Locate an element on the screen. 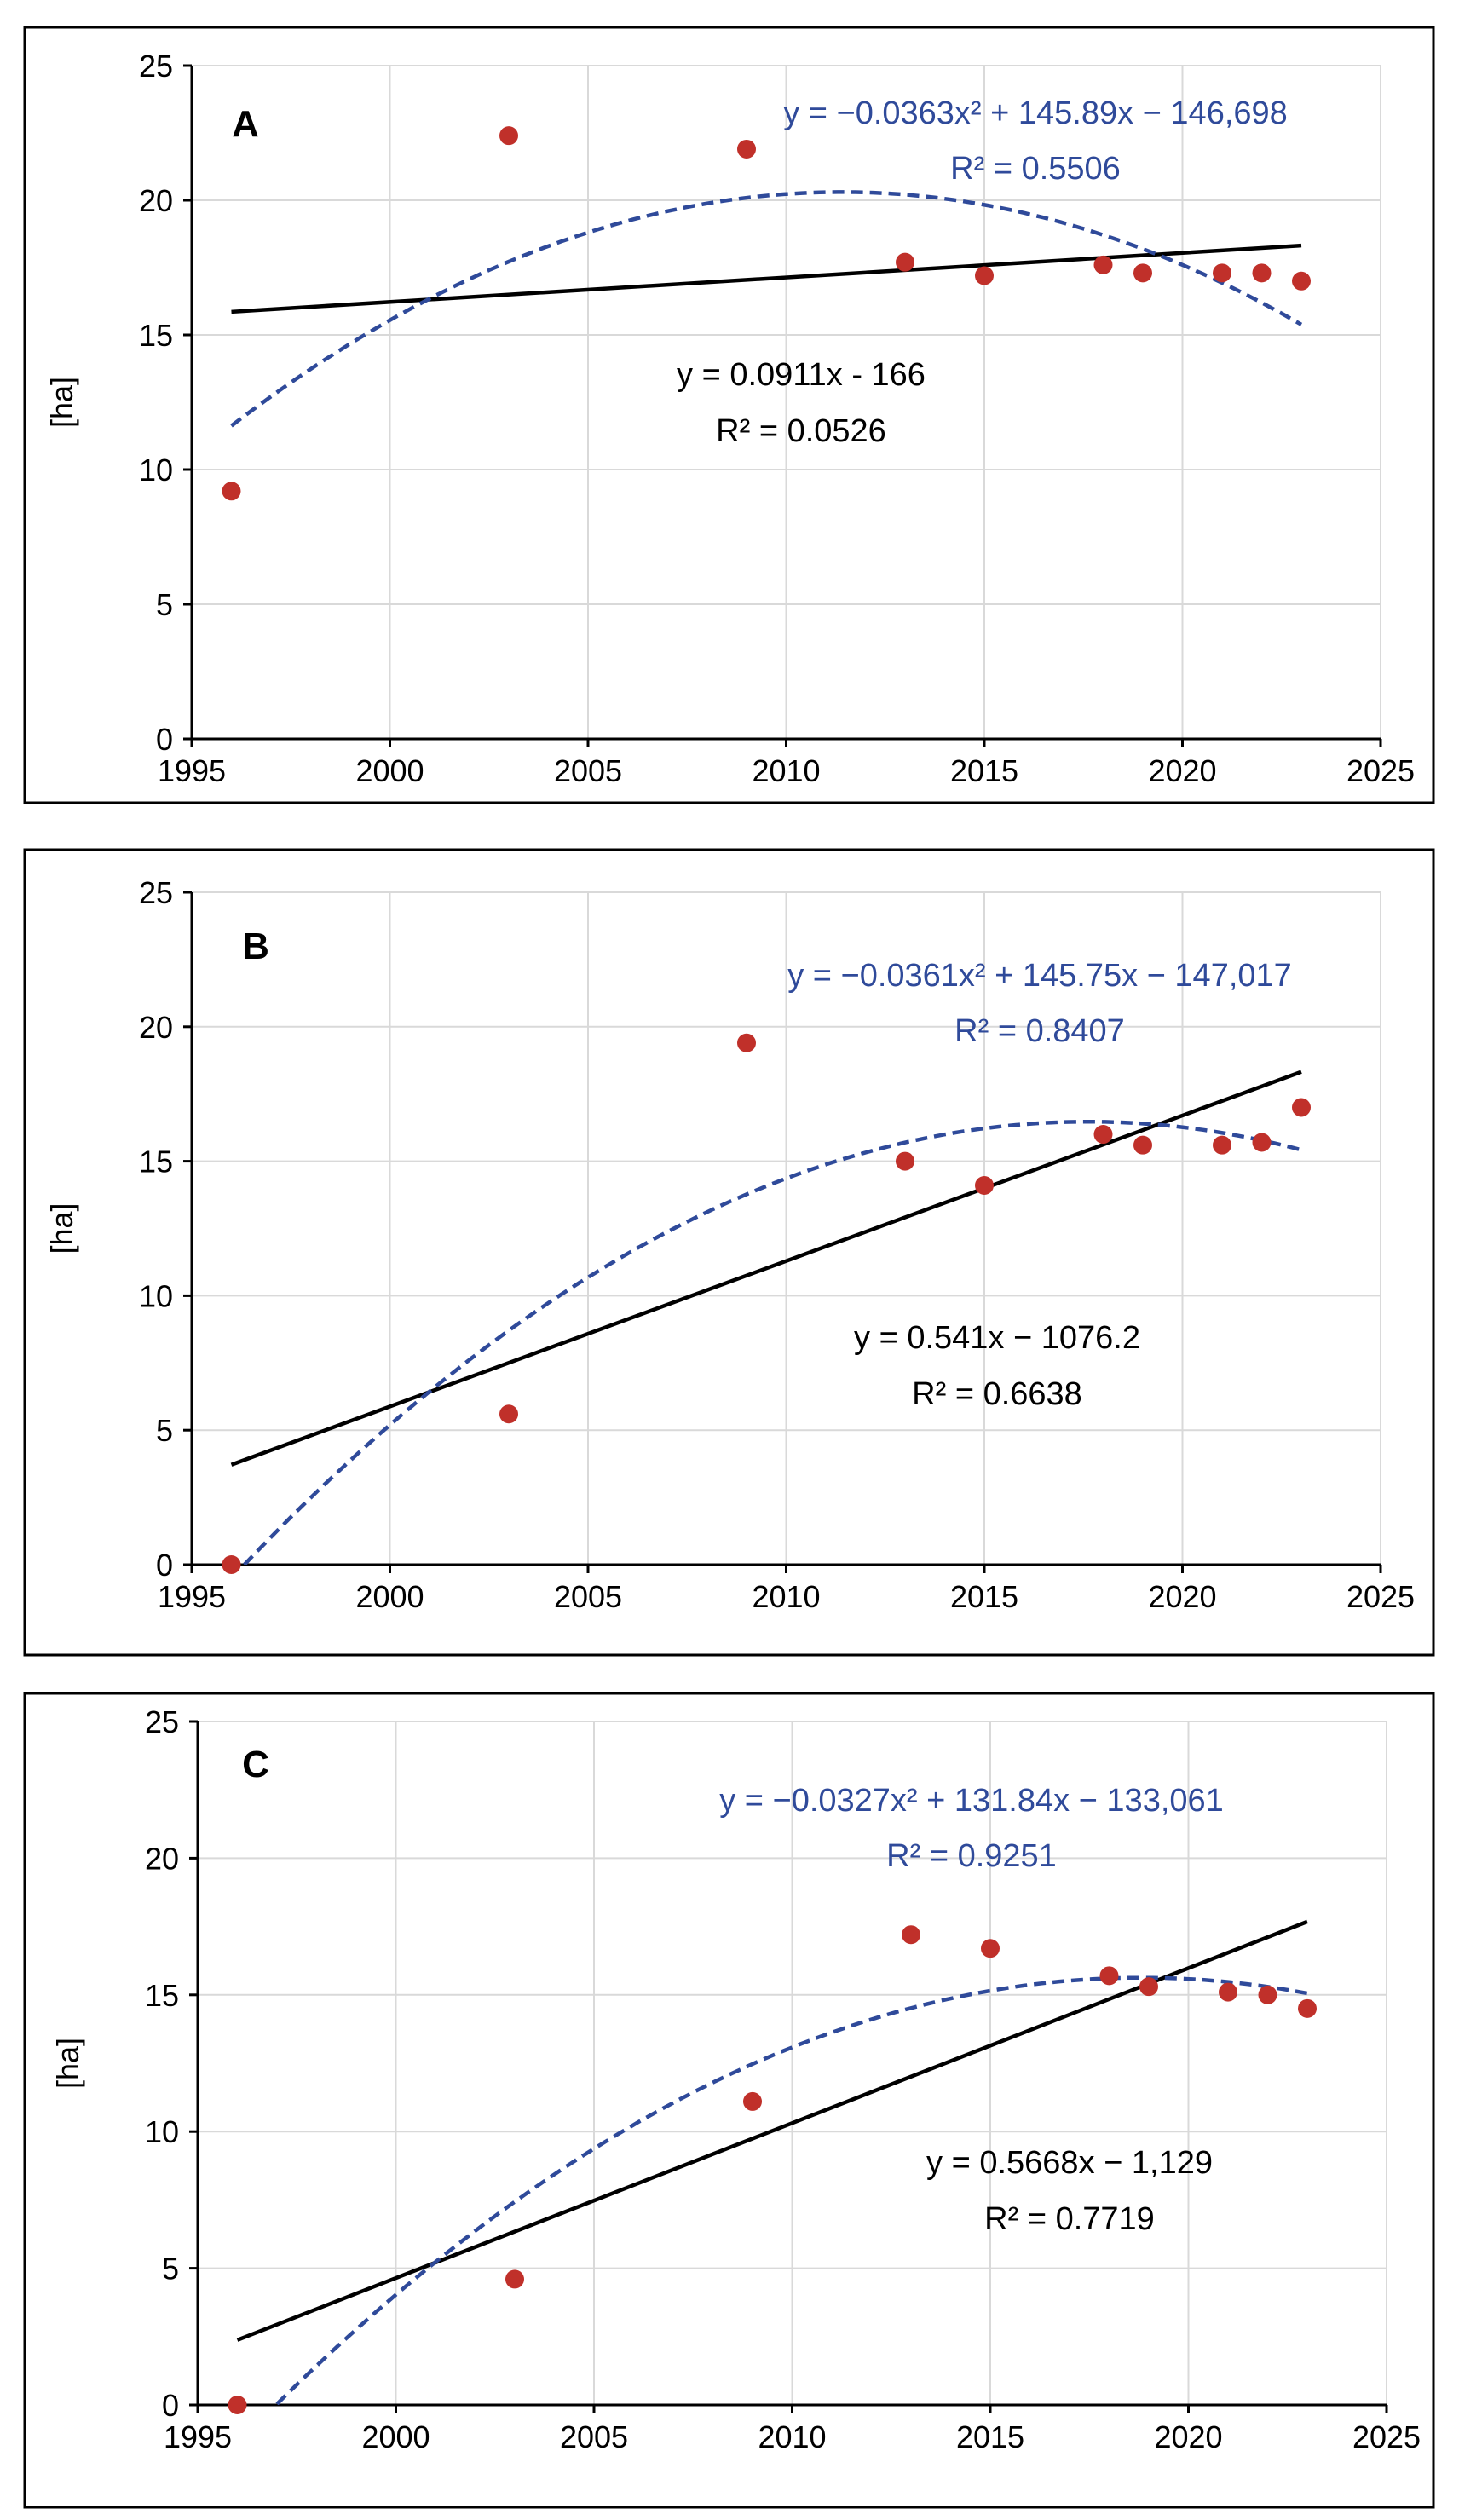 The image size is (1482, 2520). panel-a-y-tick-label: 15 is located at coordinates (156, 335).